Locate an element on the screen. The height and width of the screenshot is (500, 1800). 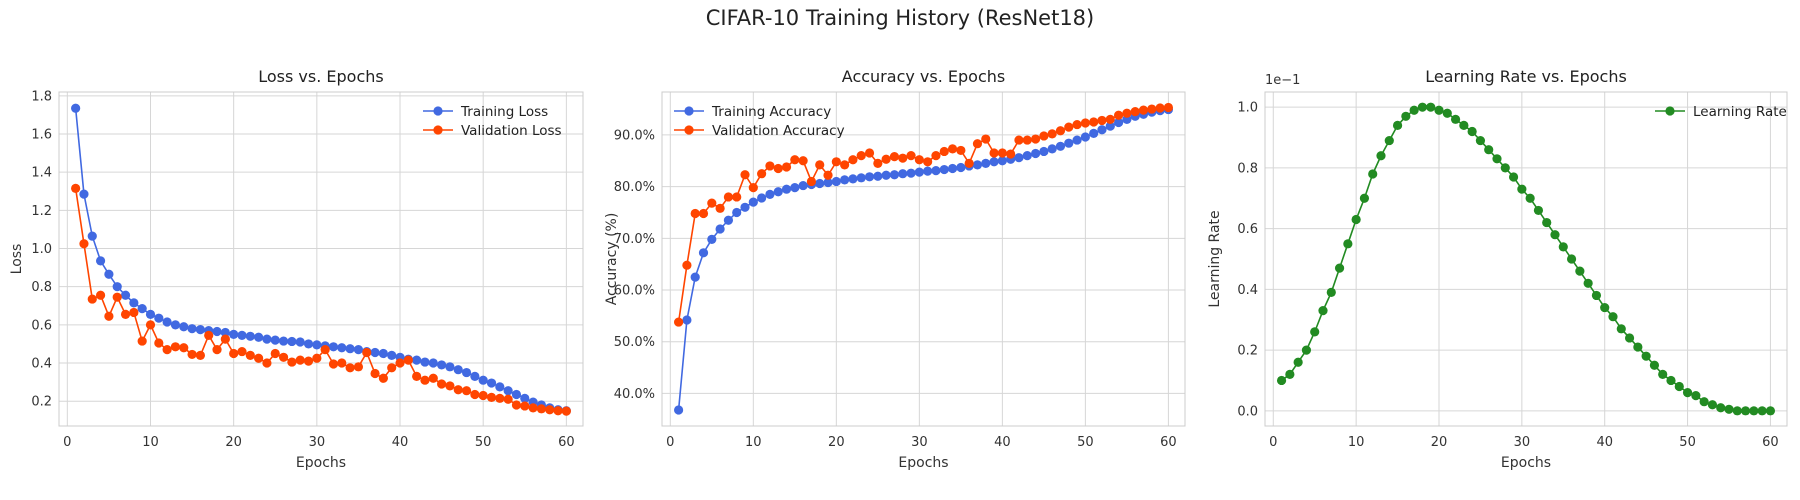
y-tick-label: 0.4 is located at coordinates (1247, 290).